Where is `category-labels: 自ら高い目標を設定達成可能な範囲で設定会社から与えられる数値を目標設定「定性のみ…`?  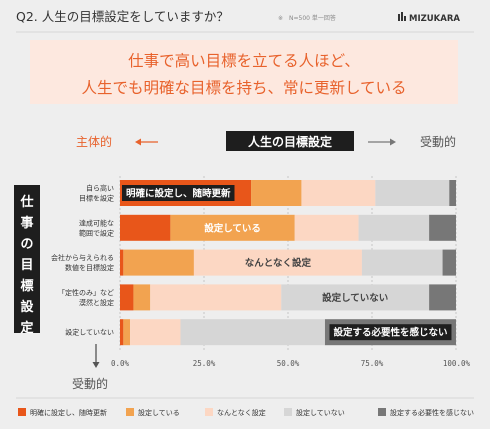
category-labels: 自ら高い目標を設定達成可能な範囲で設定会社から与えられる数値を目標設定「定性のみ… is located at coordinates (82, 260).